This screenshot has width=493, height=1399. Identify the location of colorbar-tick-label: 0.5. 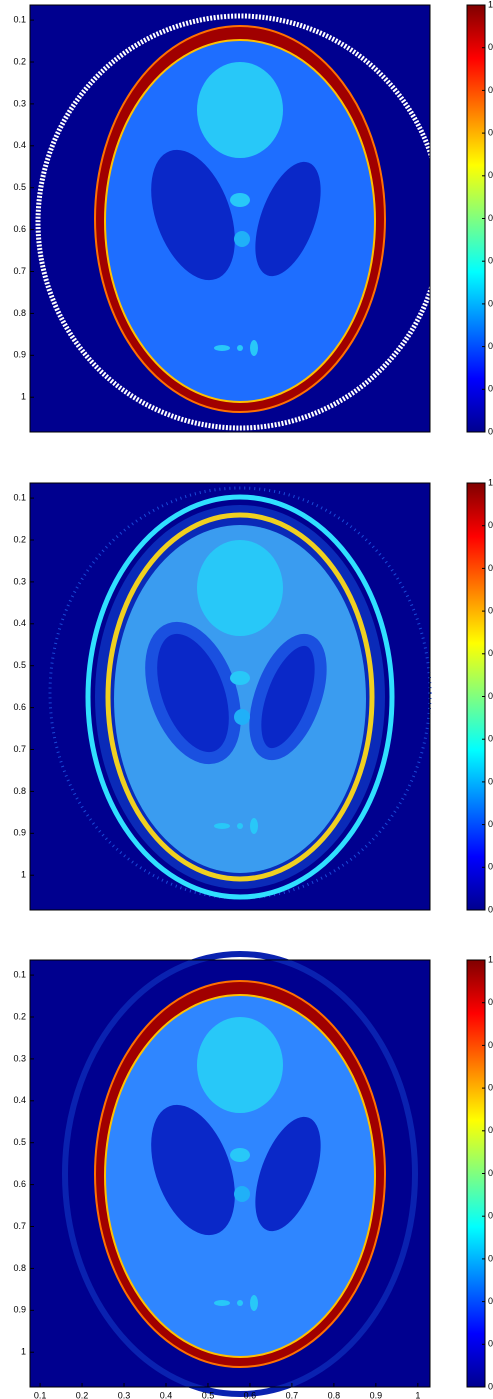
(490, 1173).